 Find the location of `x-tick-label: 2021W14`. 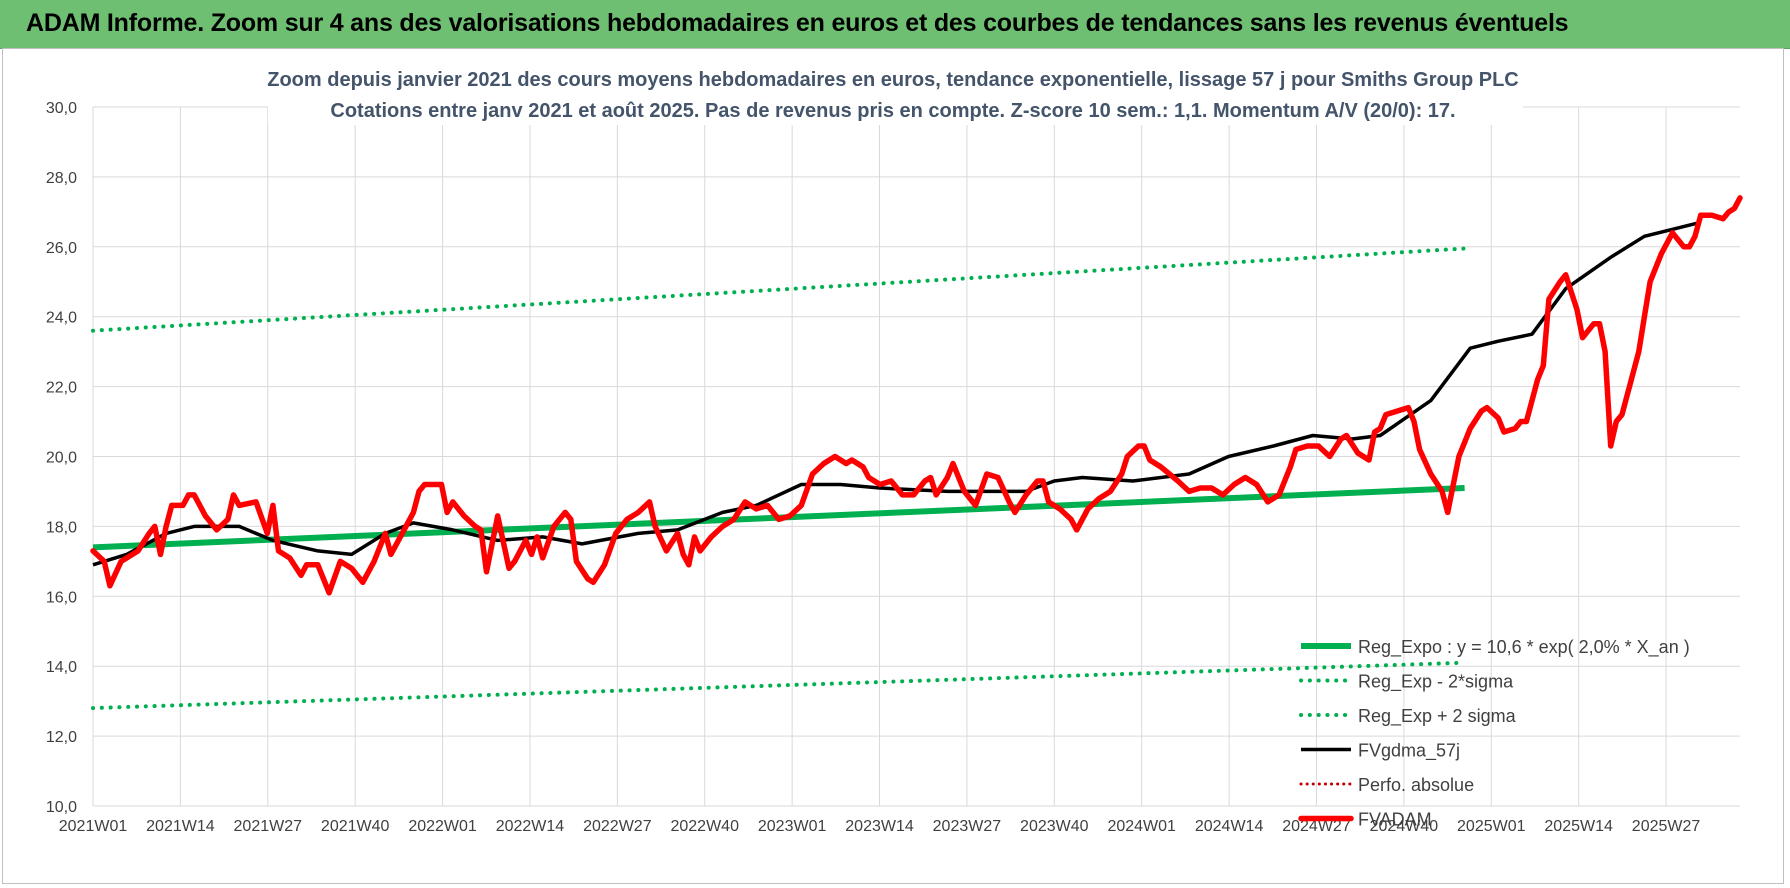

x-tick-label: 2021W14 is located at coordinates (180, 826).